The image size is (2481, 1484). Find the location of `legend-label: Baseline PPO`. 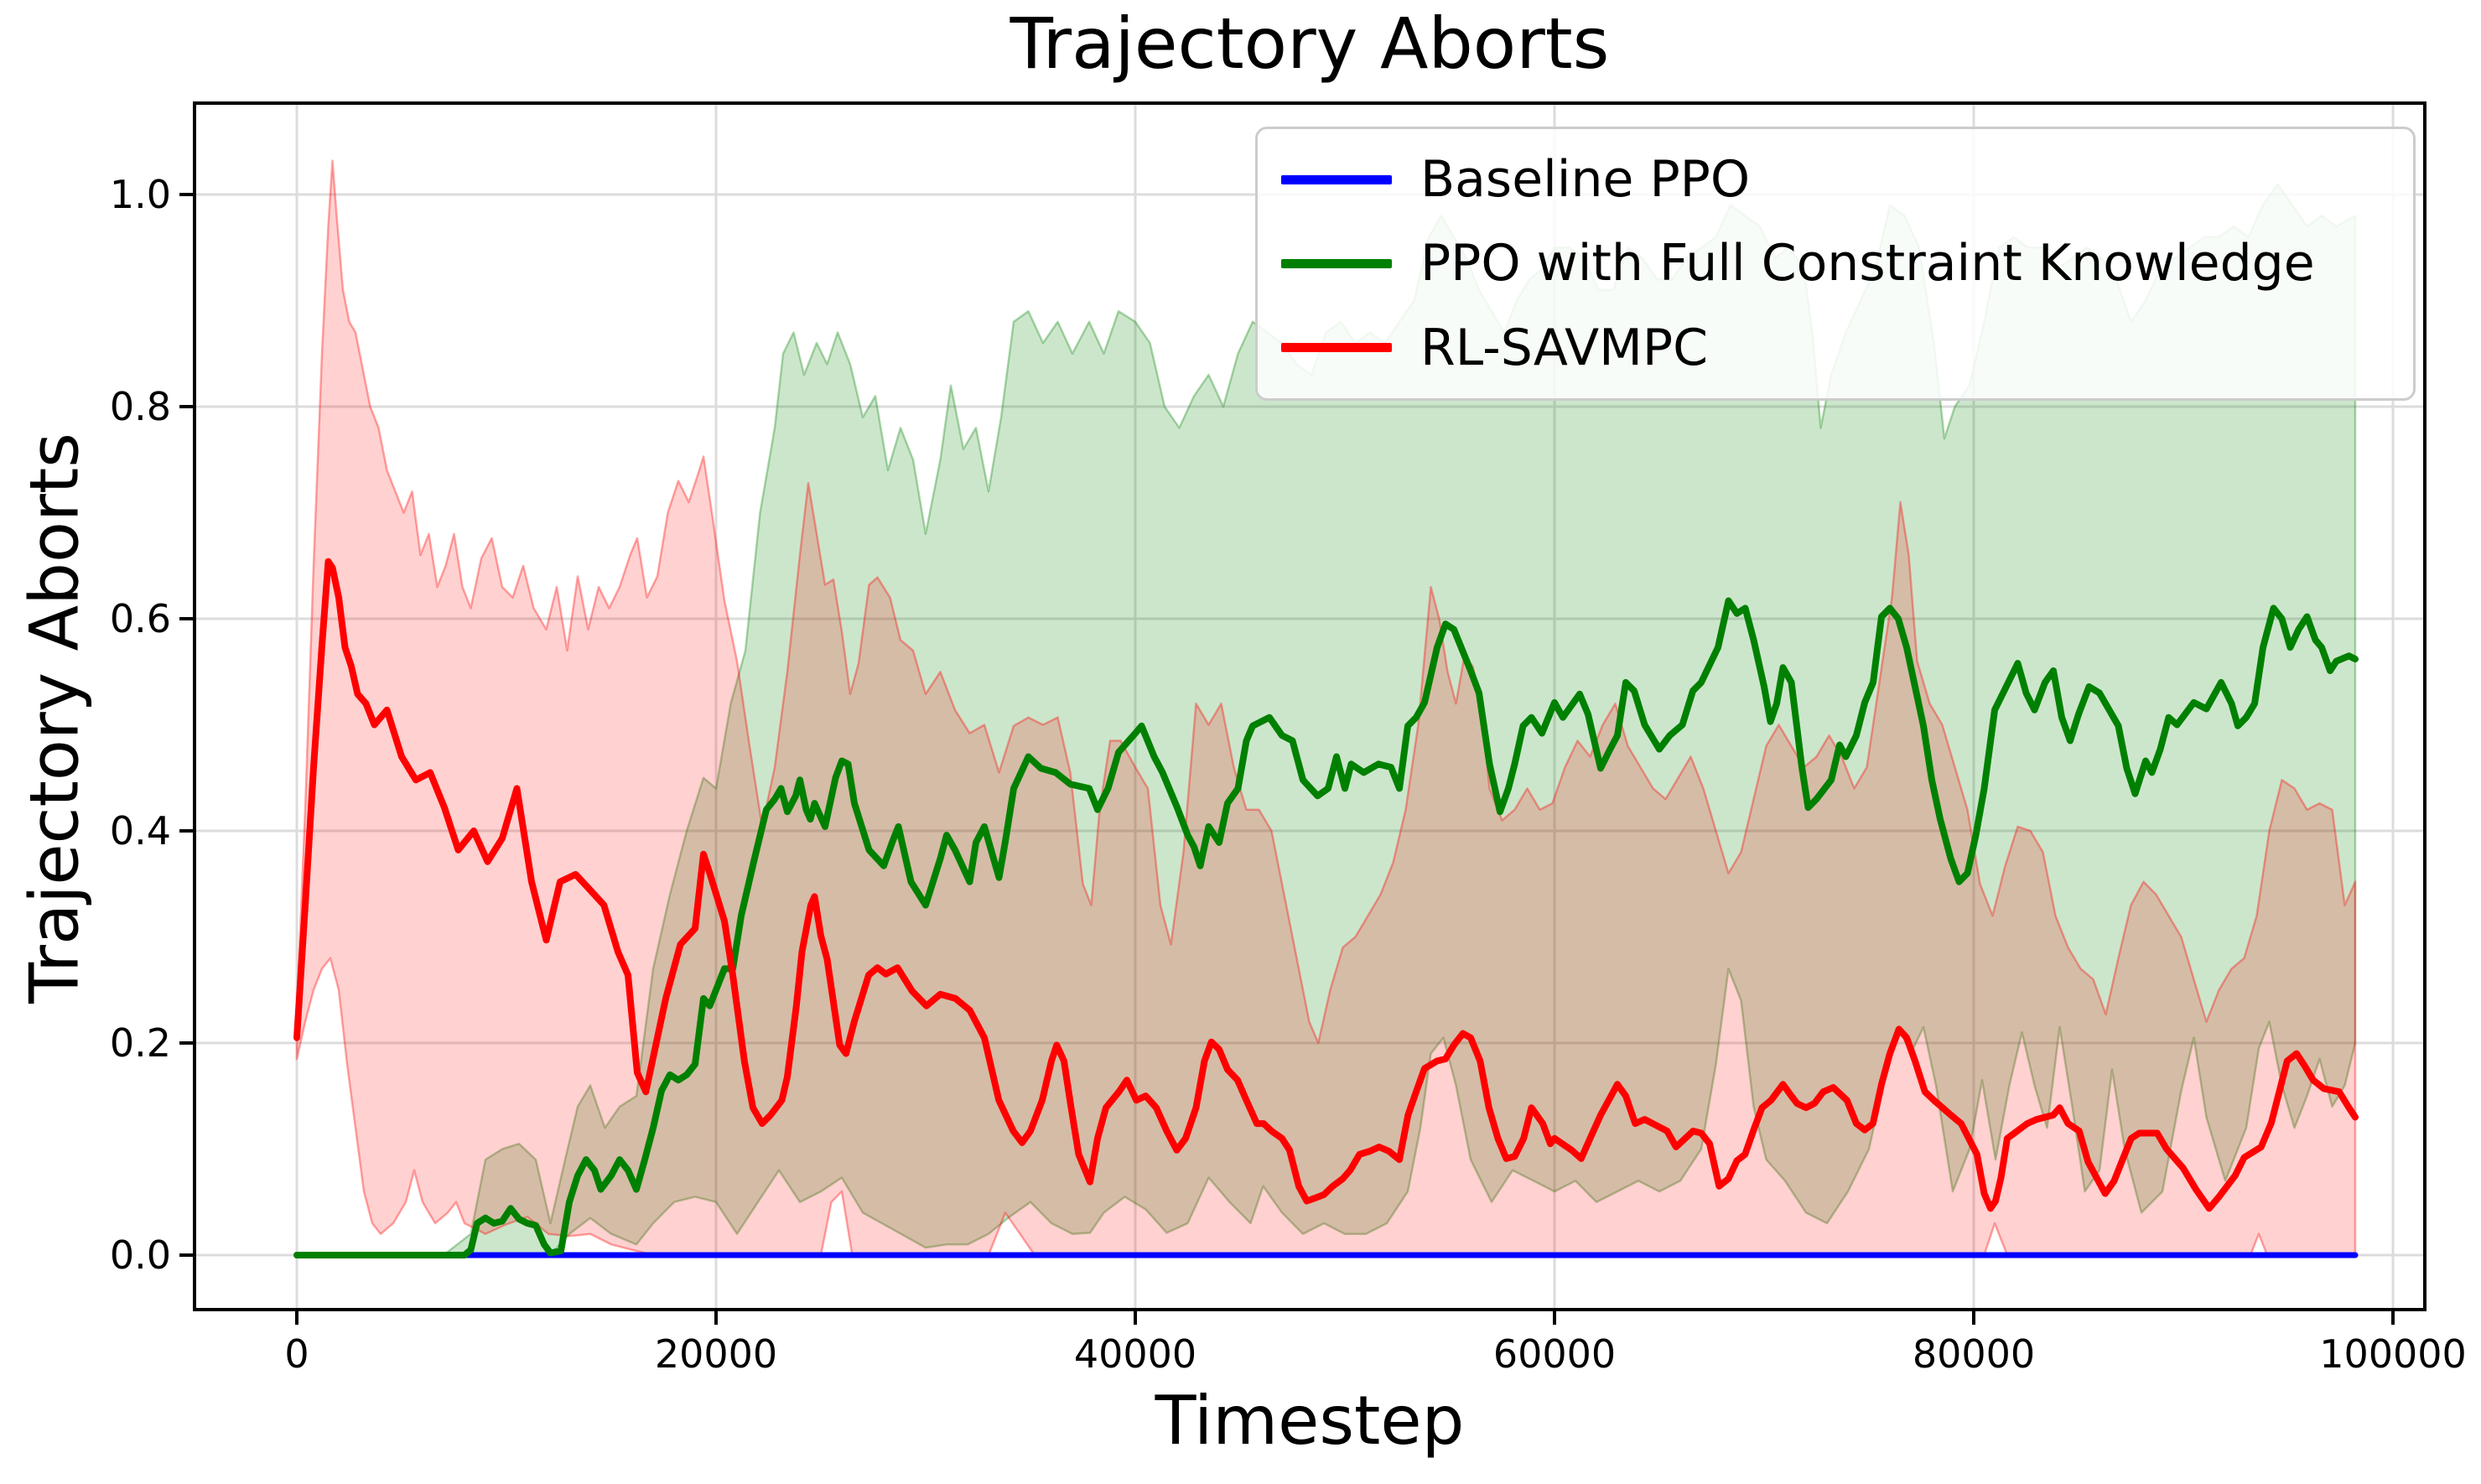

legend-label: Baseline PPO is located at coordinates (1586, 180).